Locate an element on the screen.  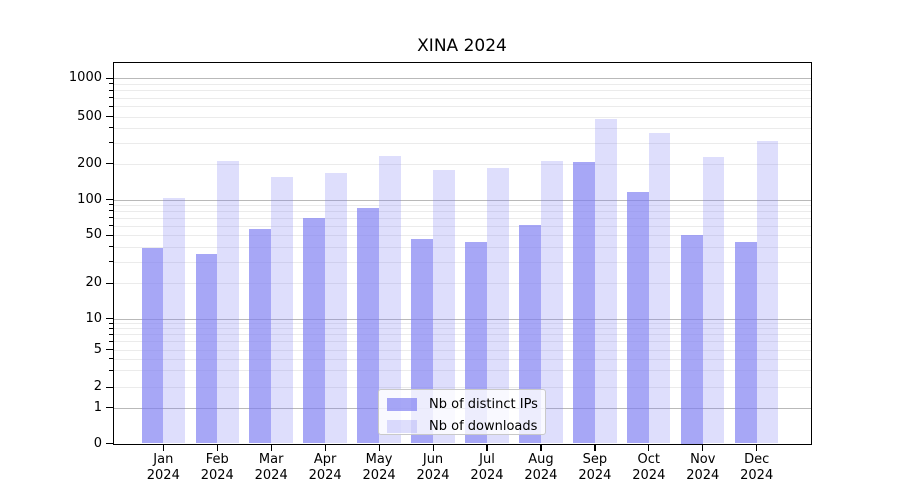
x-tick-label: Dec 2024 is located at coordinates (757, 468).